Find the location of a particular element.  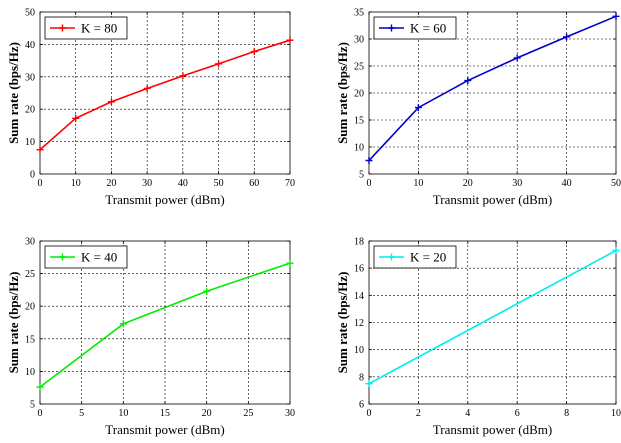

x-tick-label: 5 is located at coordinates (81, 413).